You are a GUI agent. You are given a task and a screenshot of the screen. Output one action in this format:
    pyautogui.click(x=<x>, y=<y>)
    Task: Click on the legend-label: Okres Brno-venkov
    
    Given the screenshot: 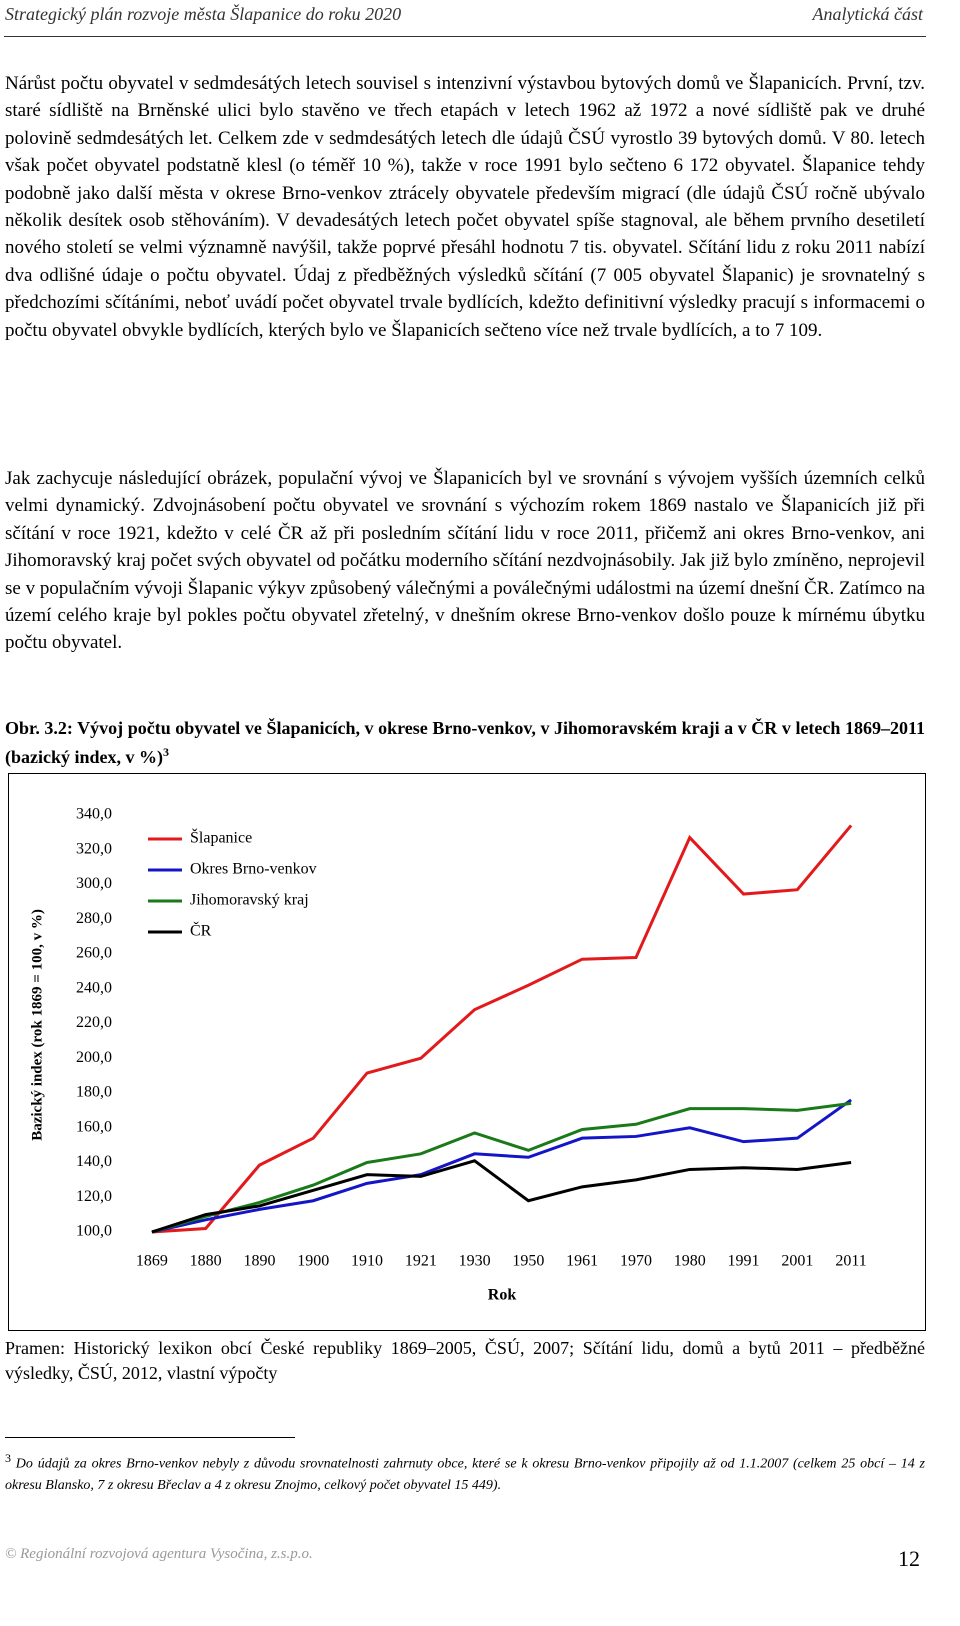 What is the action you would take?
    pyautogui.click(x=253, y=869)
    